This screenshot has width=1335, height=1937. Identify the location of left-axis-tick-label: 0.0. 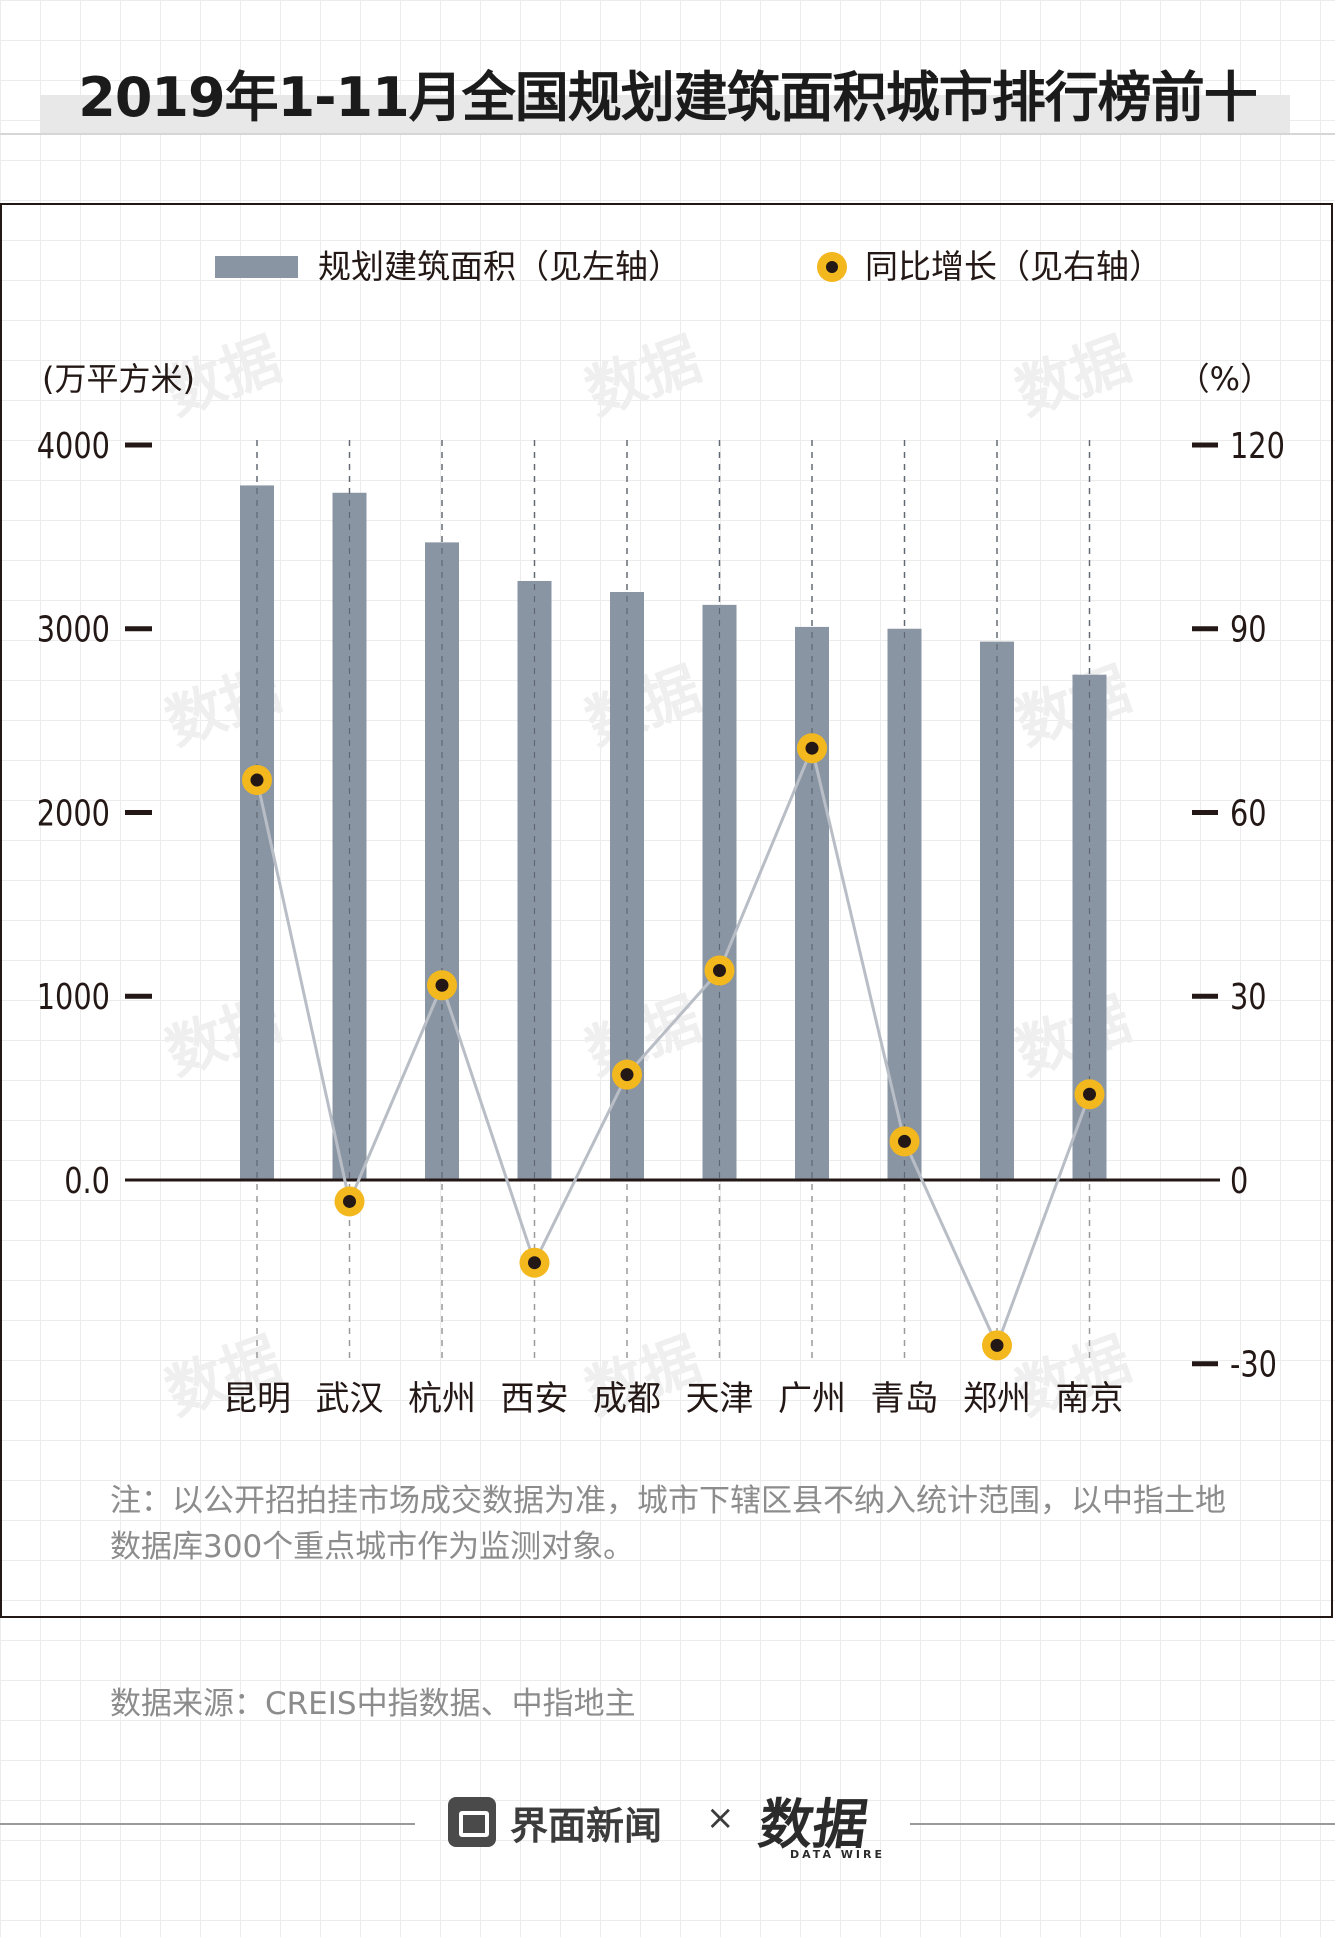
(87, 1181).